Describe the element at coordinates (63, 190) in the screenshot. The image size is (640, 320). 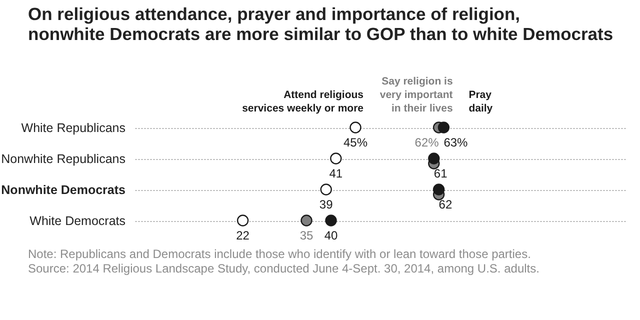
I see `y-tick-label: Nonwhite Democrats` at that location.